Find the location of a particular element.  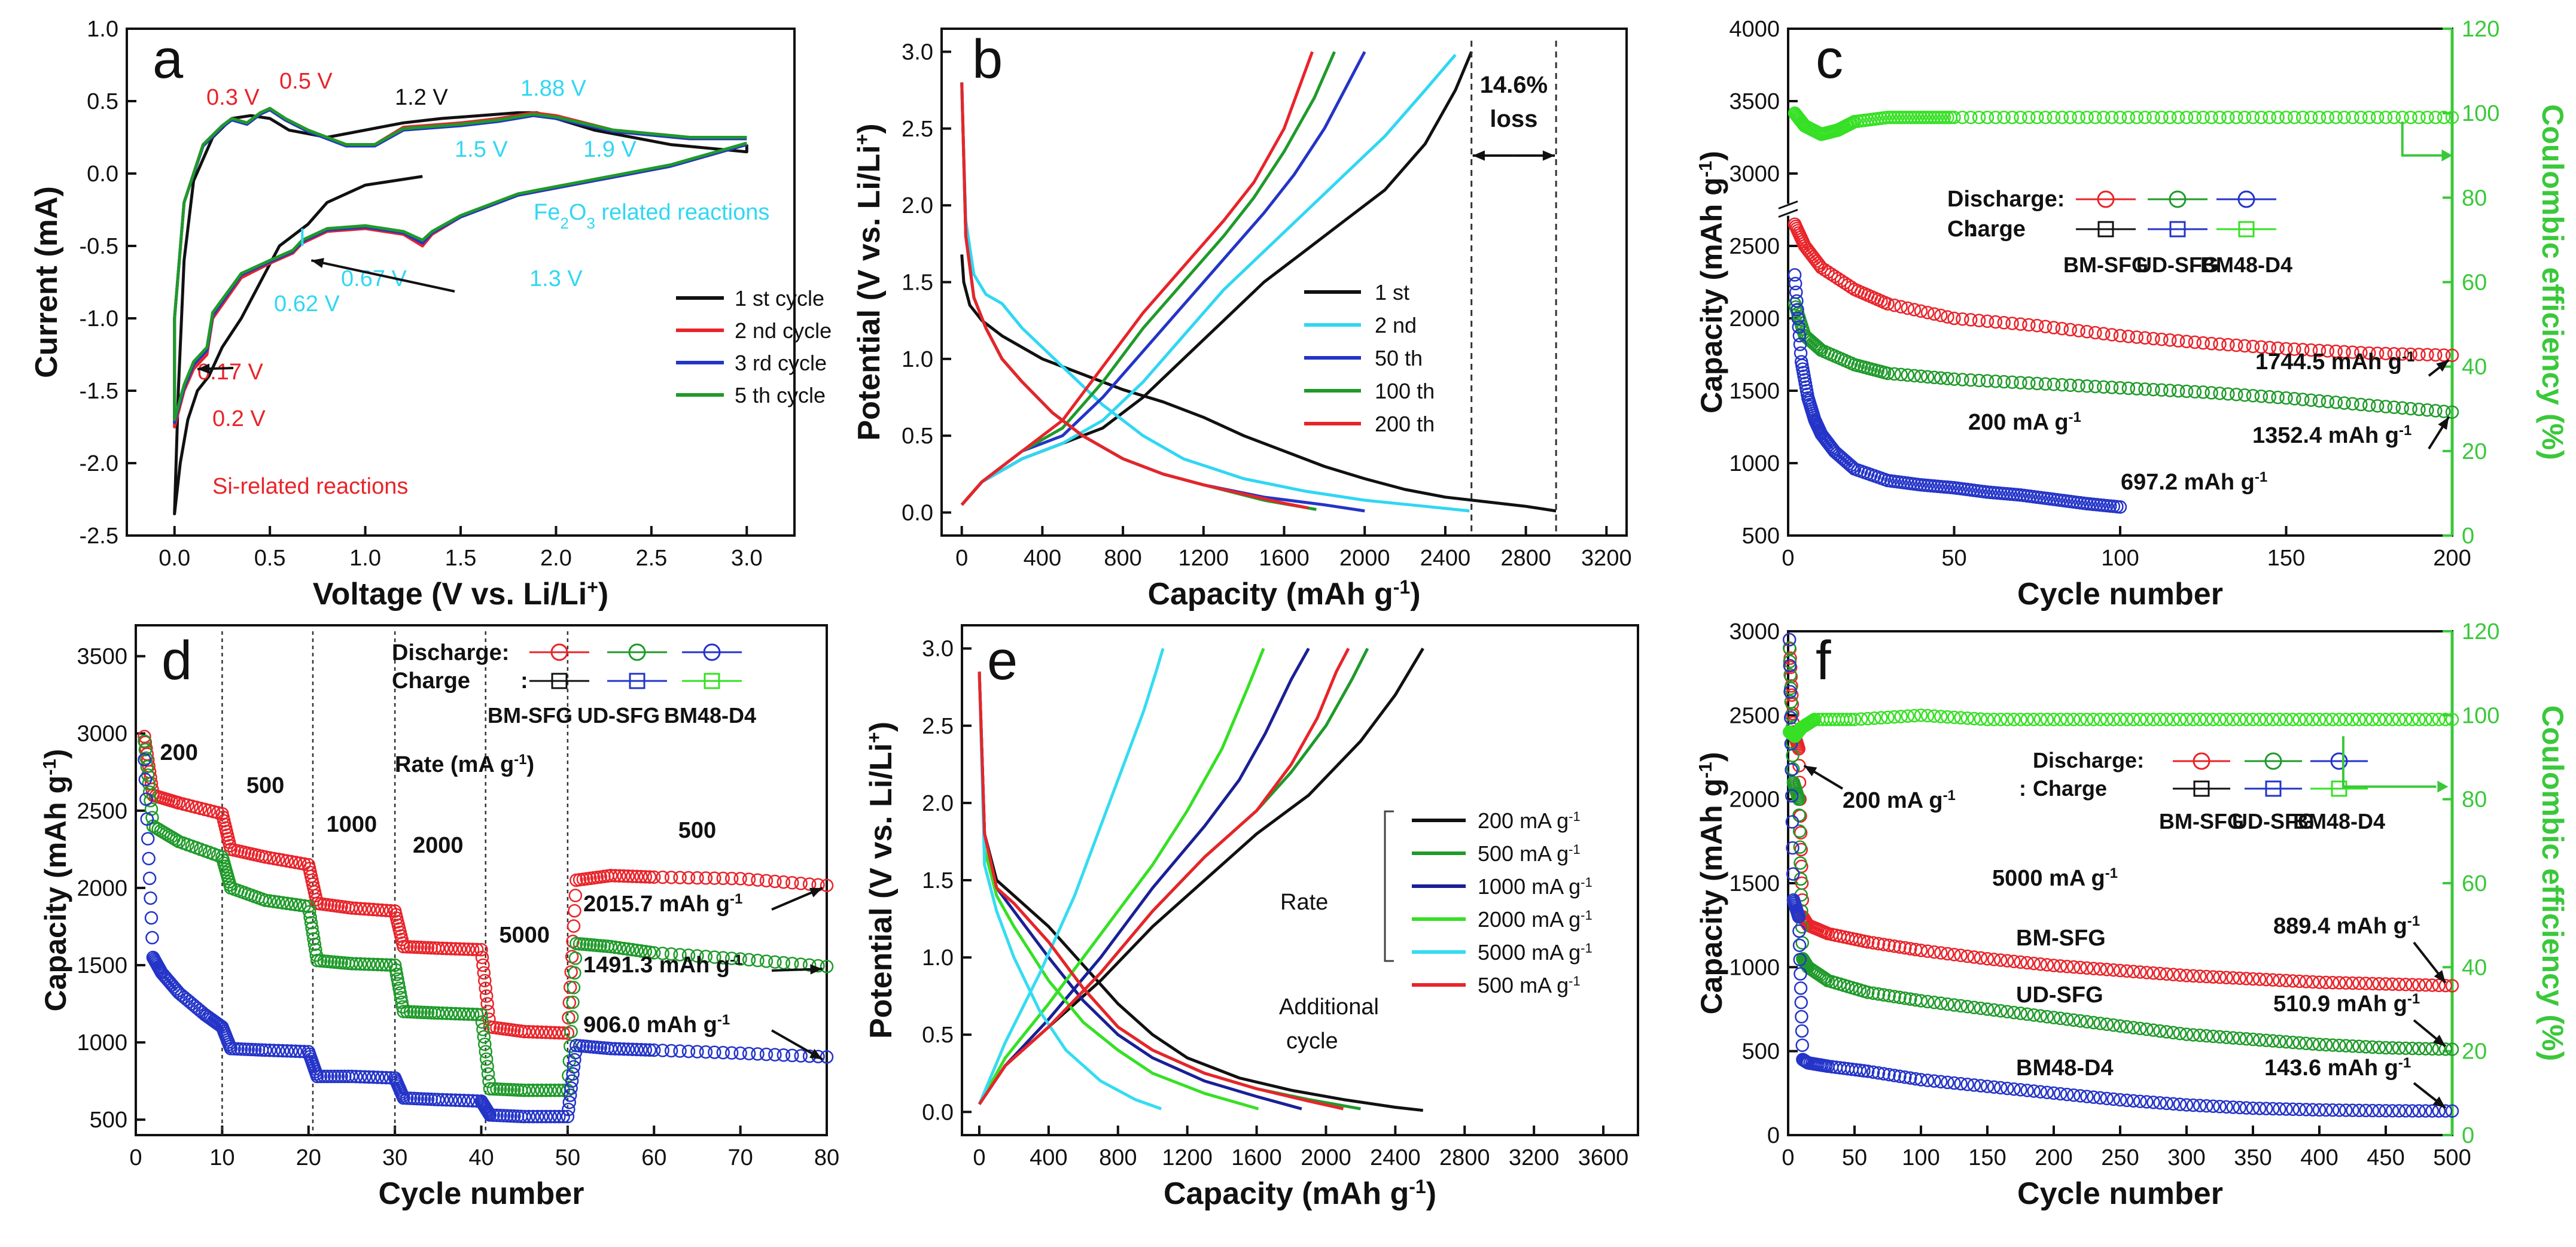

markers-ud-sfg is located at coordinates (486, 915).